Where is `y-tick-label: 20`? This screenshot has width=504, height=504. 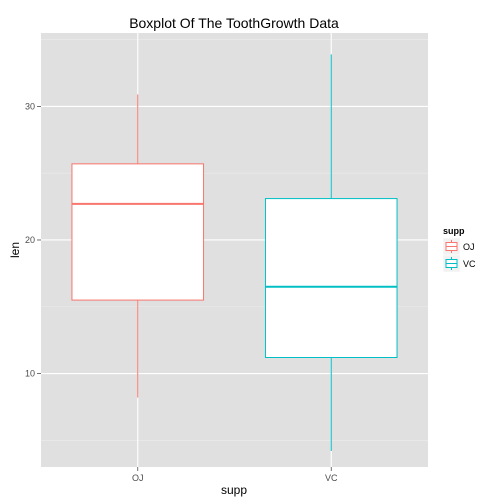
y-tick-label: 20 is located at coordinates (30, 240).